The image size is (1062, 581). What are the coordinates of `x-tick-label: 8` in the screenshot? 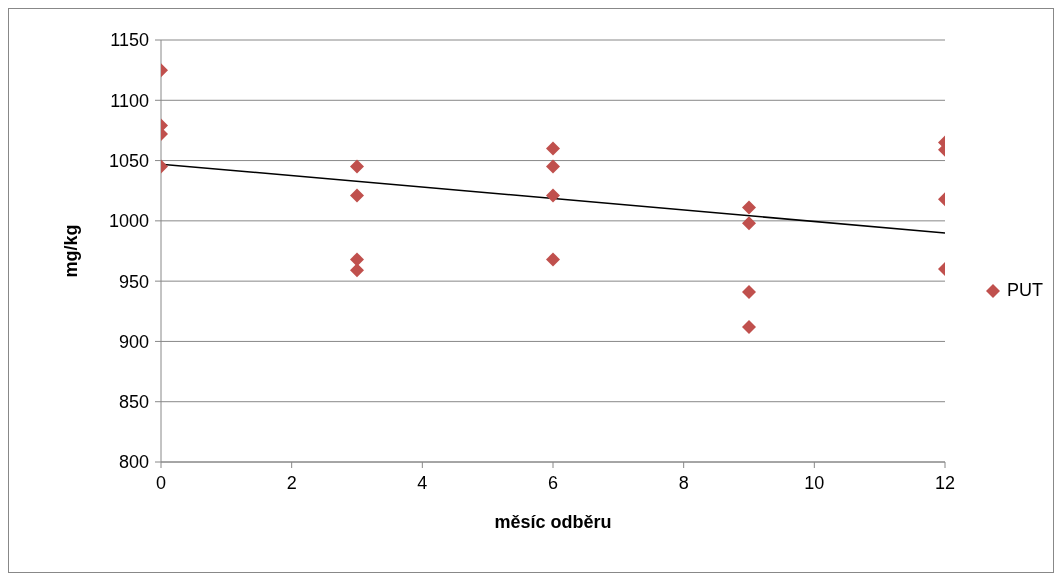 It's located at (683, 482).